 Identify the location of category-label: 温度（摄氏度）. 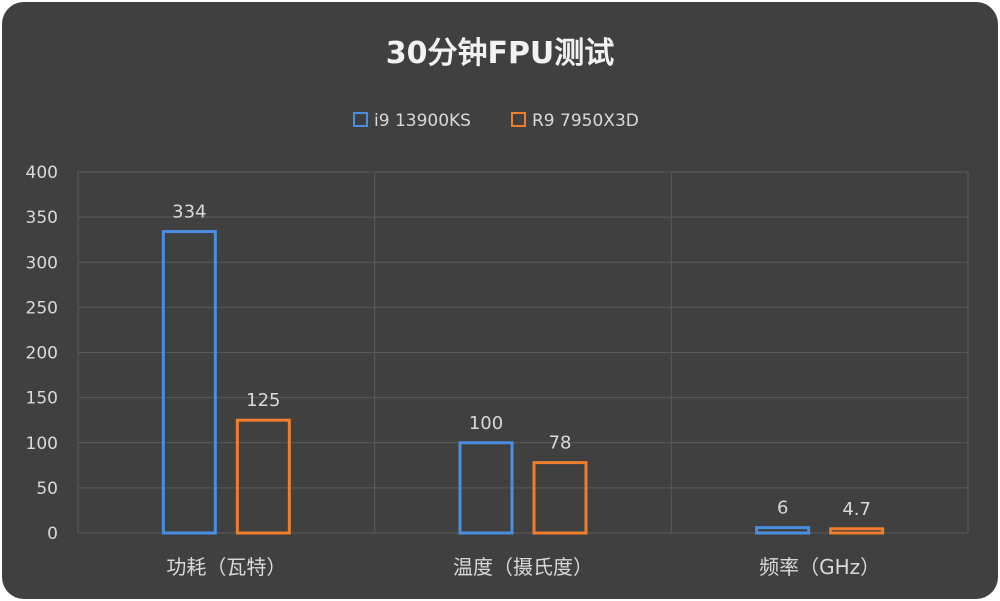
(523, 567).